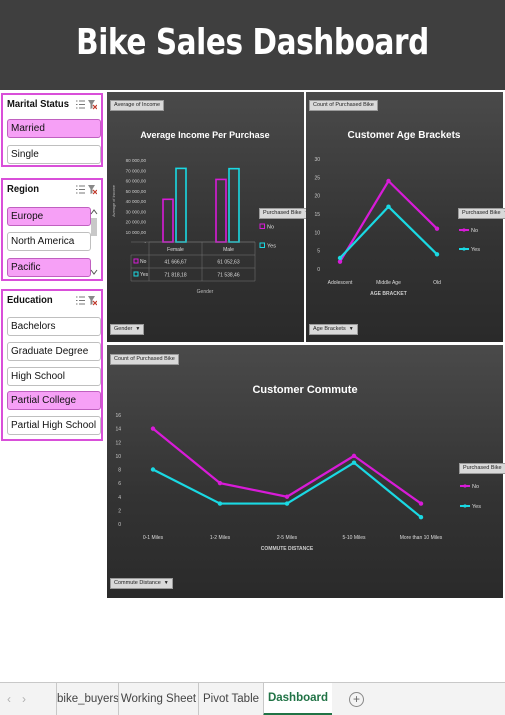  Describe the element at coordinates (317, 197) in the screenshot. I see `y-tick-label: 20` at that location.